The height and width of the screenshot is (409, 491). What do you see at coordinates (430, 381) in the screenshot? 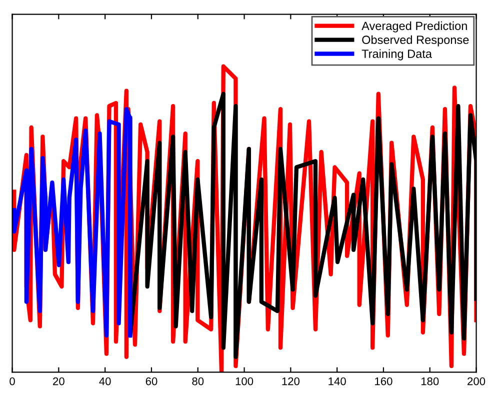
I see `x-tick-label: 180` at bounding box center [430, 381].